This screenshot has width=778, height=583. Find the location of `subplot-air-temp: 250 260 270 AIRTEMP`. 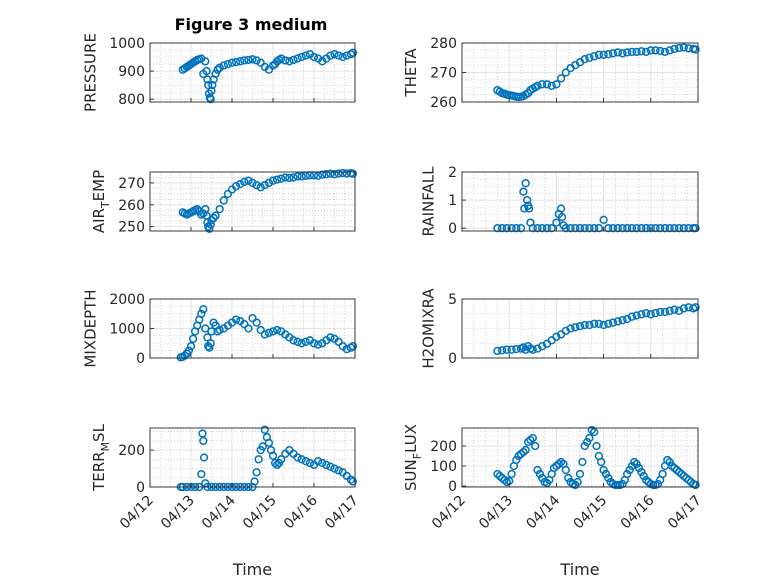

subplot-air-temp: 250 260 270 AIRTEMP is located at coordinates (224, 202).